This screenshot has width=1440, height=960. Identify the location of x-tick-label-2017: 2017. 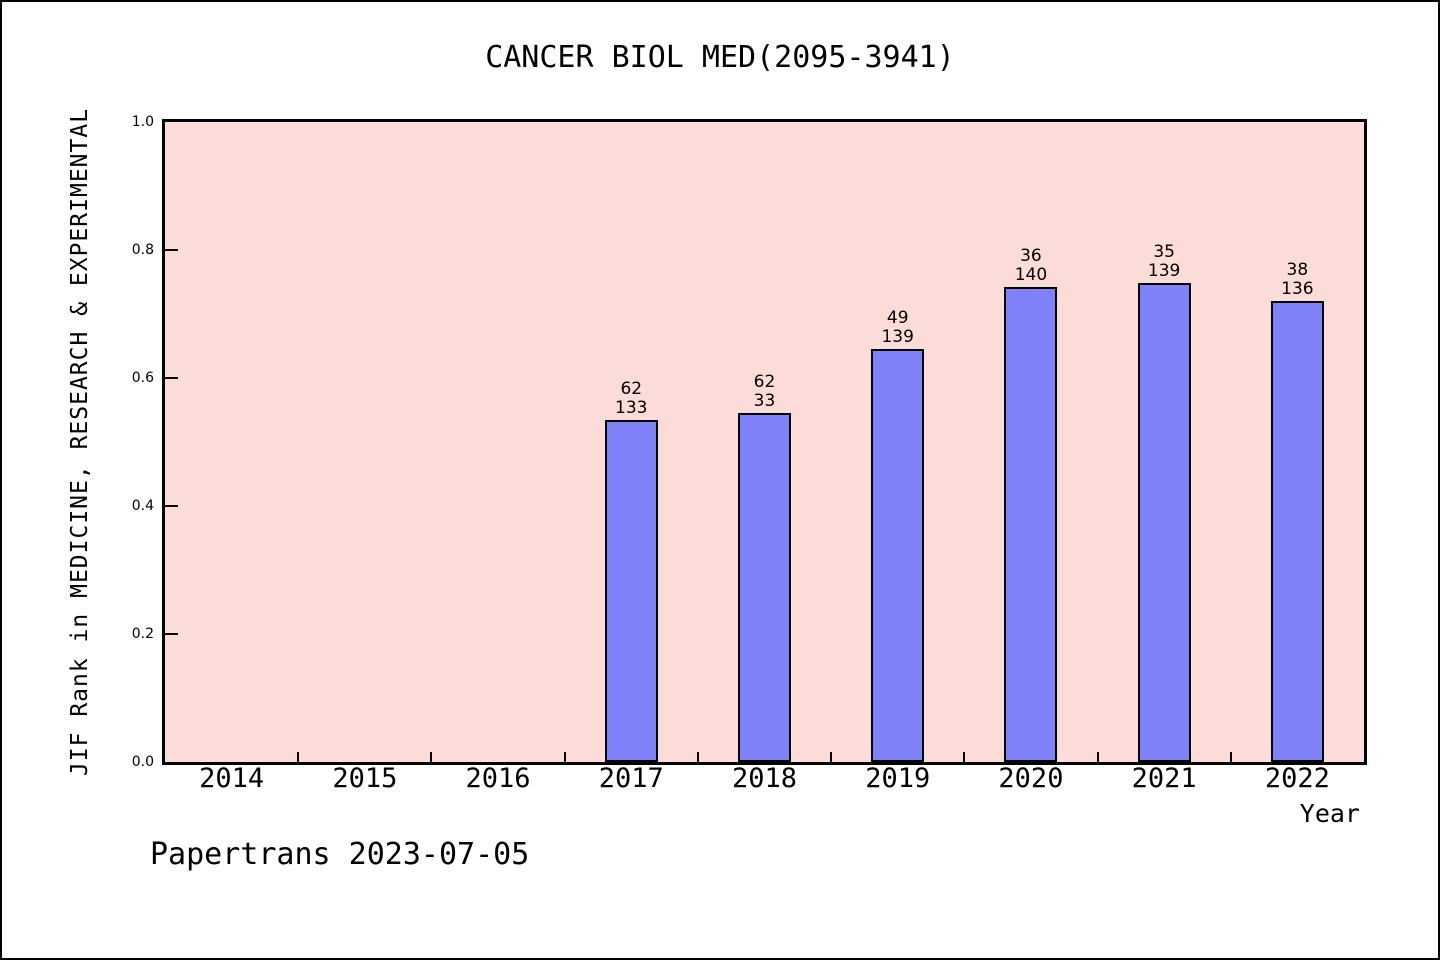
(631, 778).